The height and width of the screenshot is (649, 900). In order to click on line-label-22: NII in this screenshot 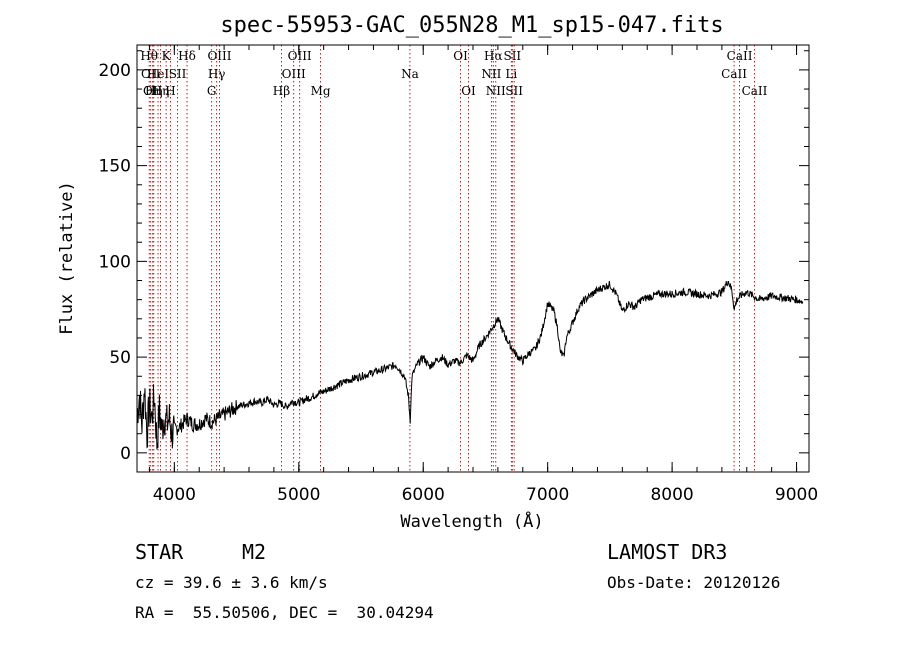, I will do `click(496, 91)`.